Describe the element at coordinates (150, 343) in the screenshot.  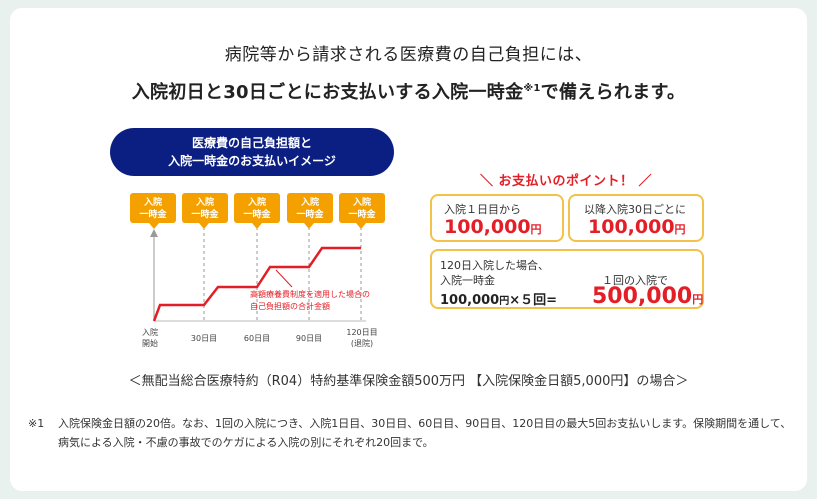
I see `tick-start-line2: 開始` at that location.